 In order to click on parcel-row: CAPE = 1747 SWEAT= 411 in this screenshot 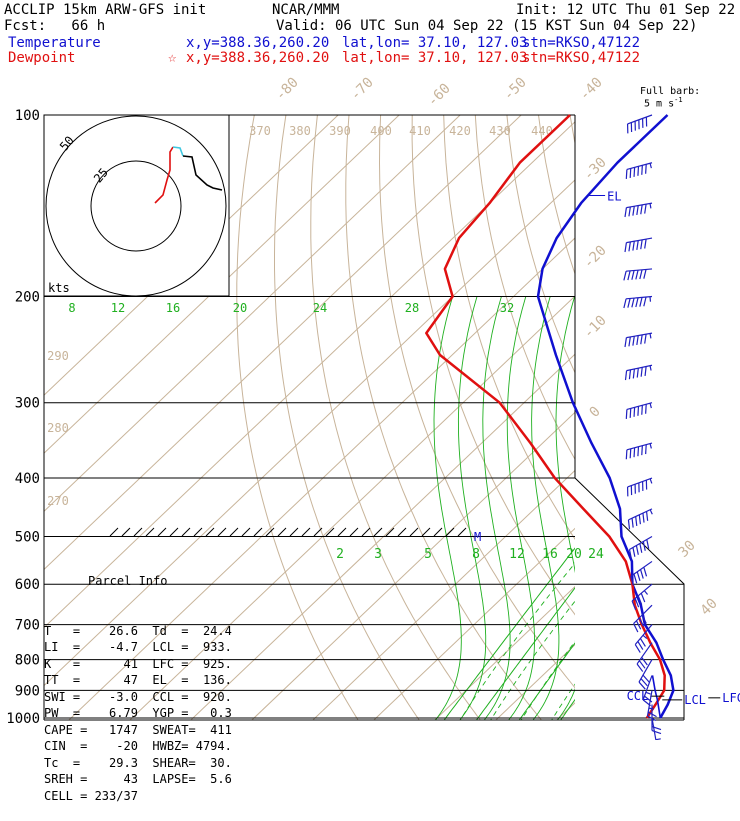, I will do `click(144, 730)`.